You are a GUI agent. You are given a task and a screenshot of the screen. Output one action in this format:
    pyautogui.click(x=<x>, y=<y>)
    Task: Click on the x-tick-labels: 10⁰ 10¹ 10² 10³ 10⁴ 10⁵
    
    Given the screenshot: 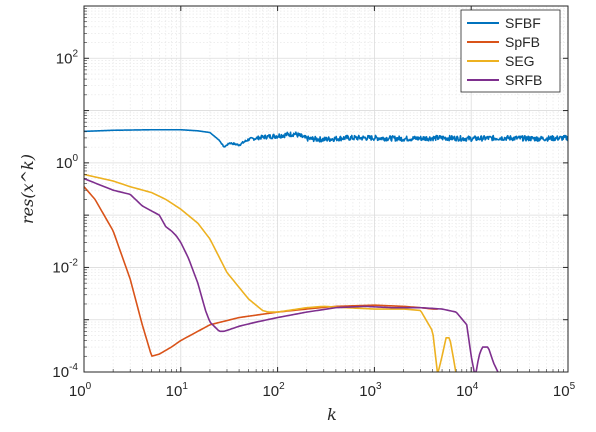 What is the action you would take?
    pyautogui.click(x=322, y=390)
    